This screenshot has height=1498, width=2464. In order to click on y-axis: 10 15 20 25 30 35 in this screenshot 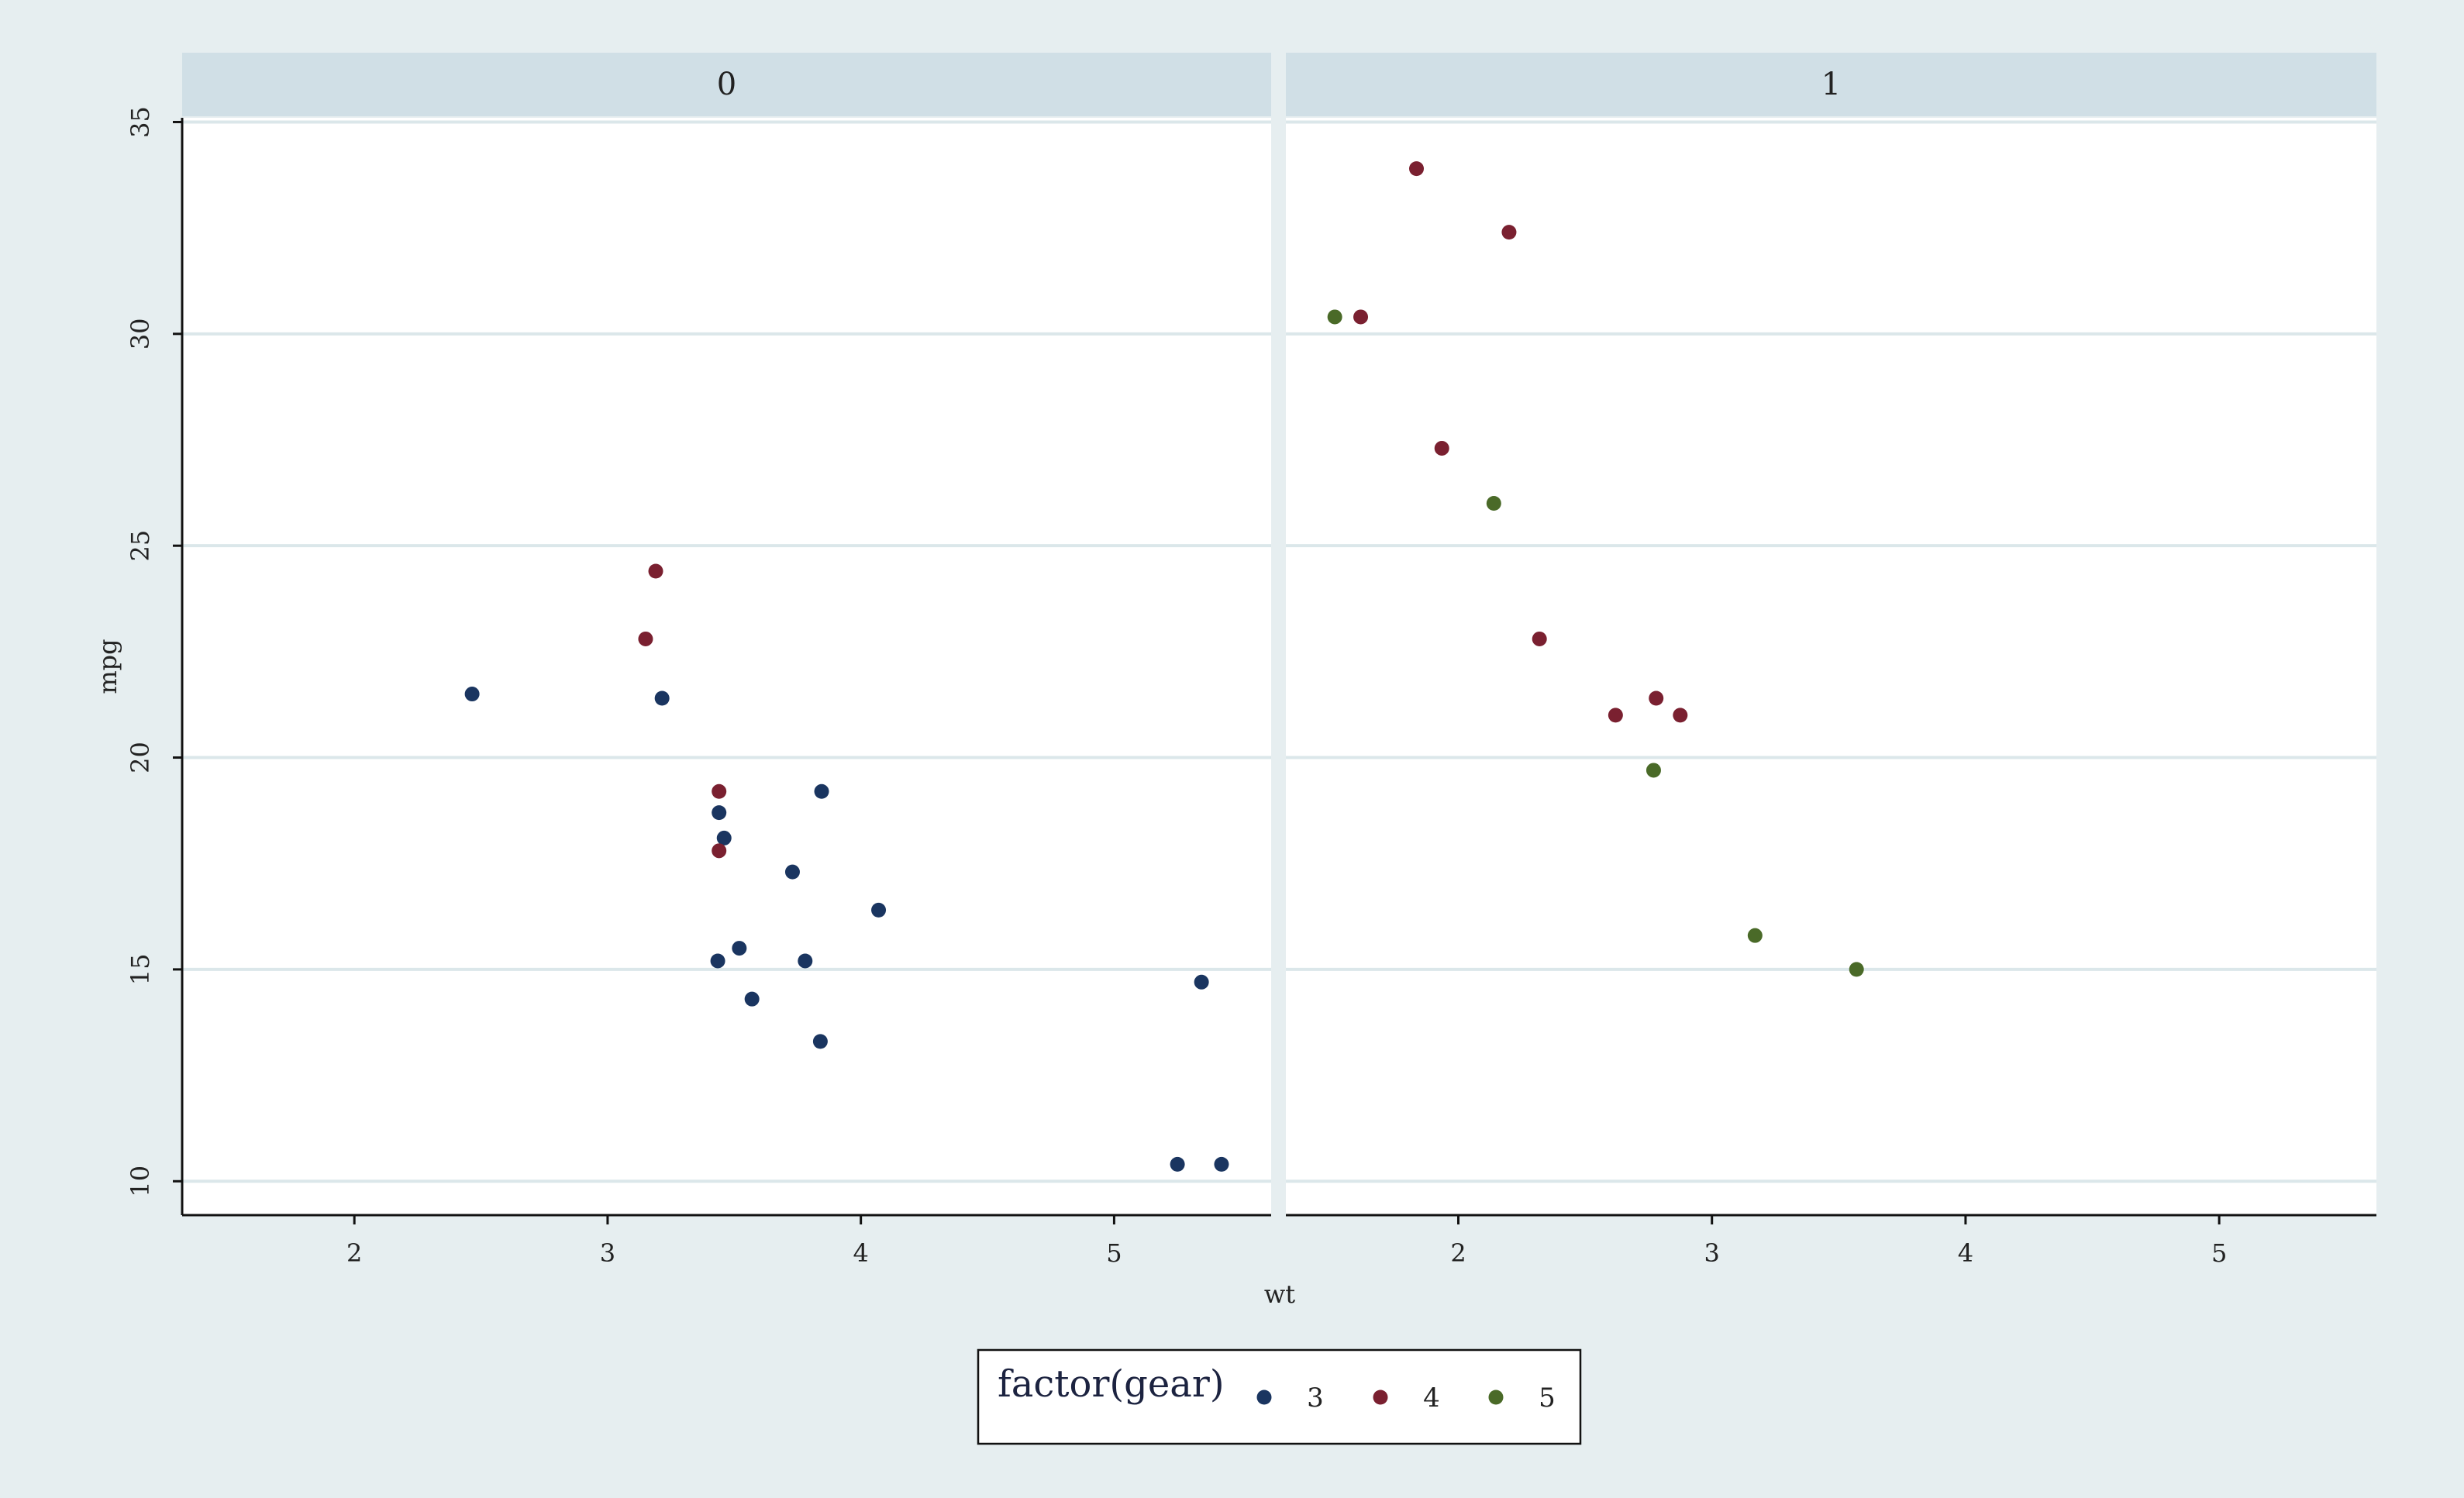, I will do `click(155, 660)`.